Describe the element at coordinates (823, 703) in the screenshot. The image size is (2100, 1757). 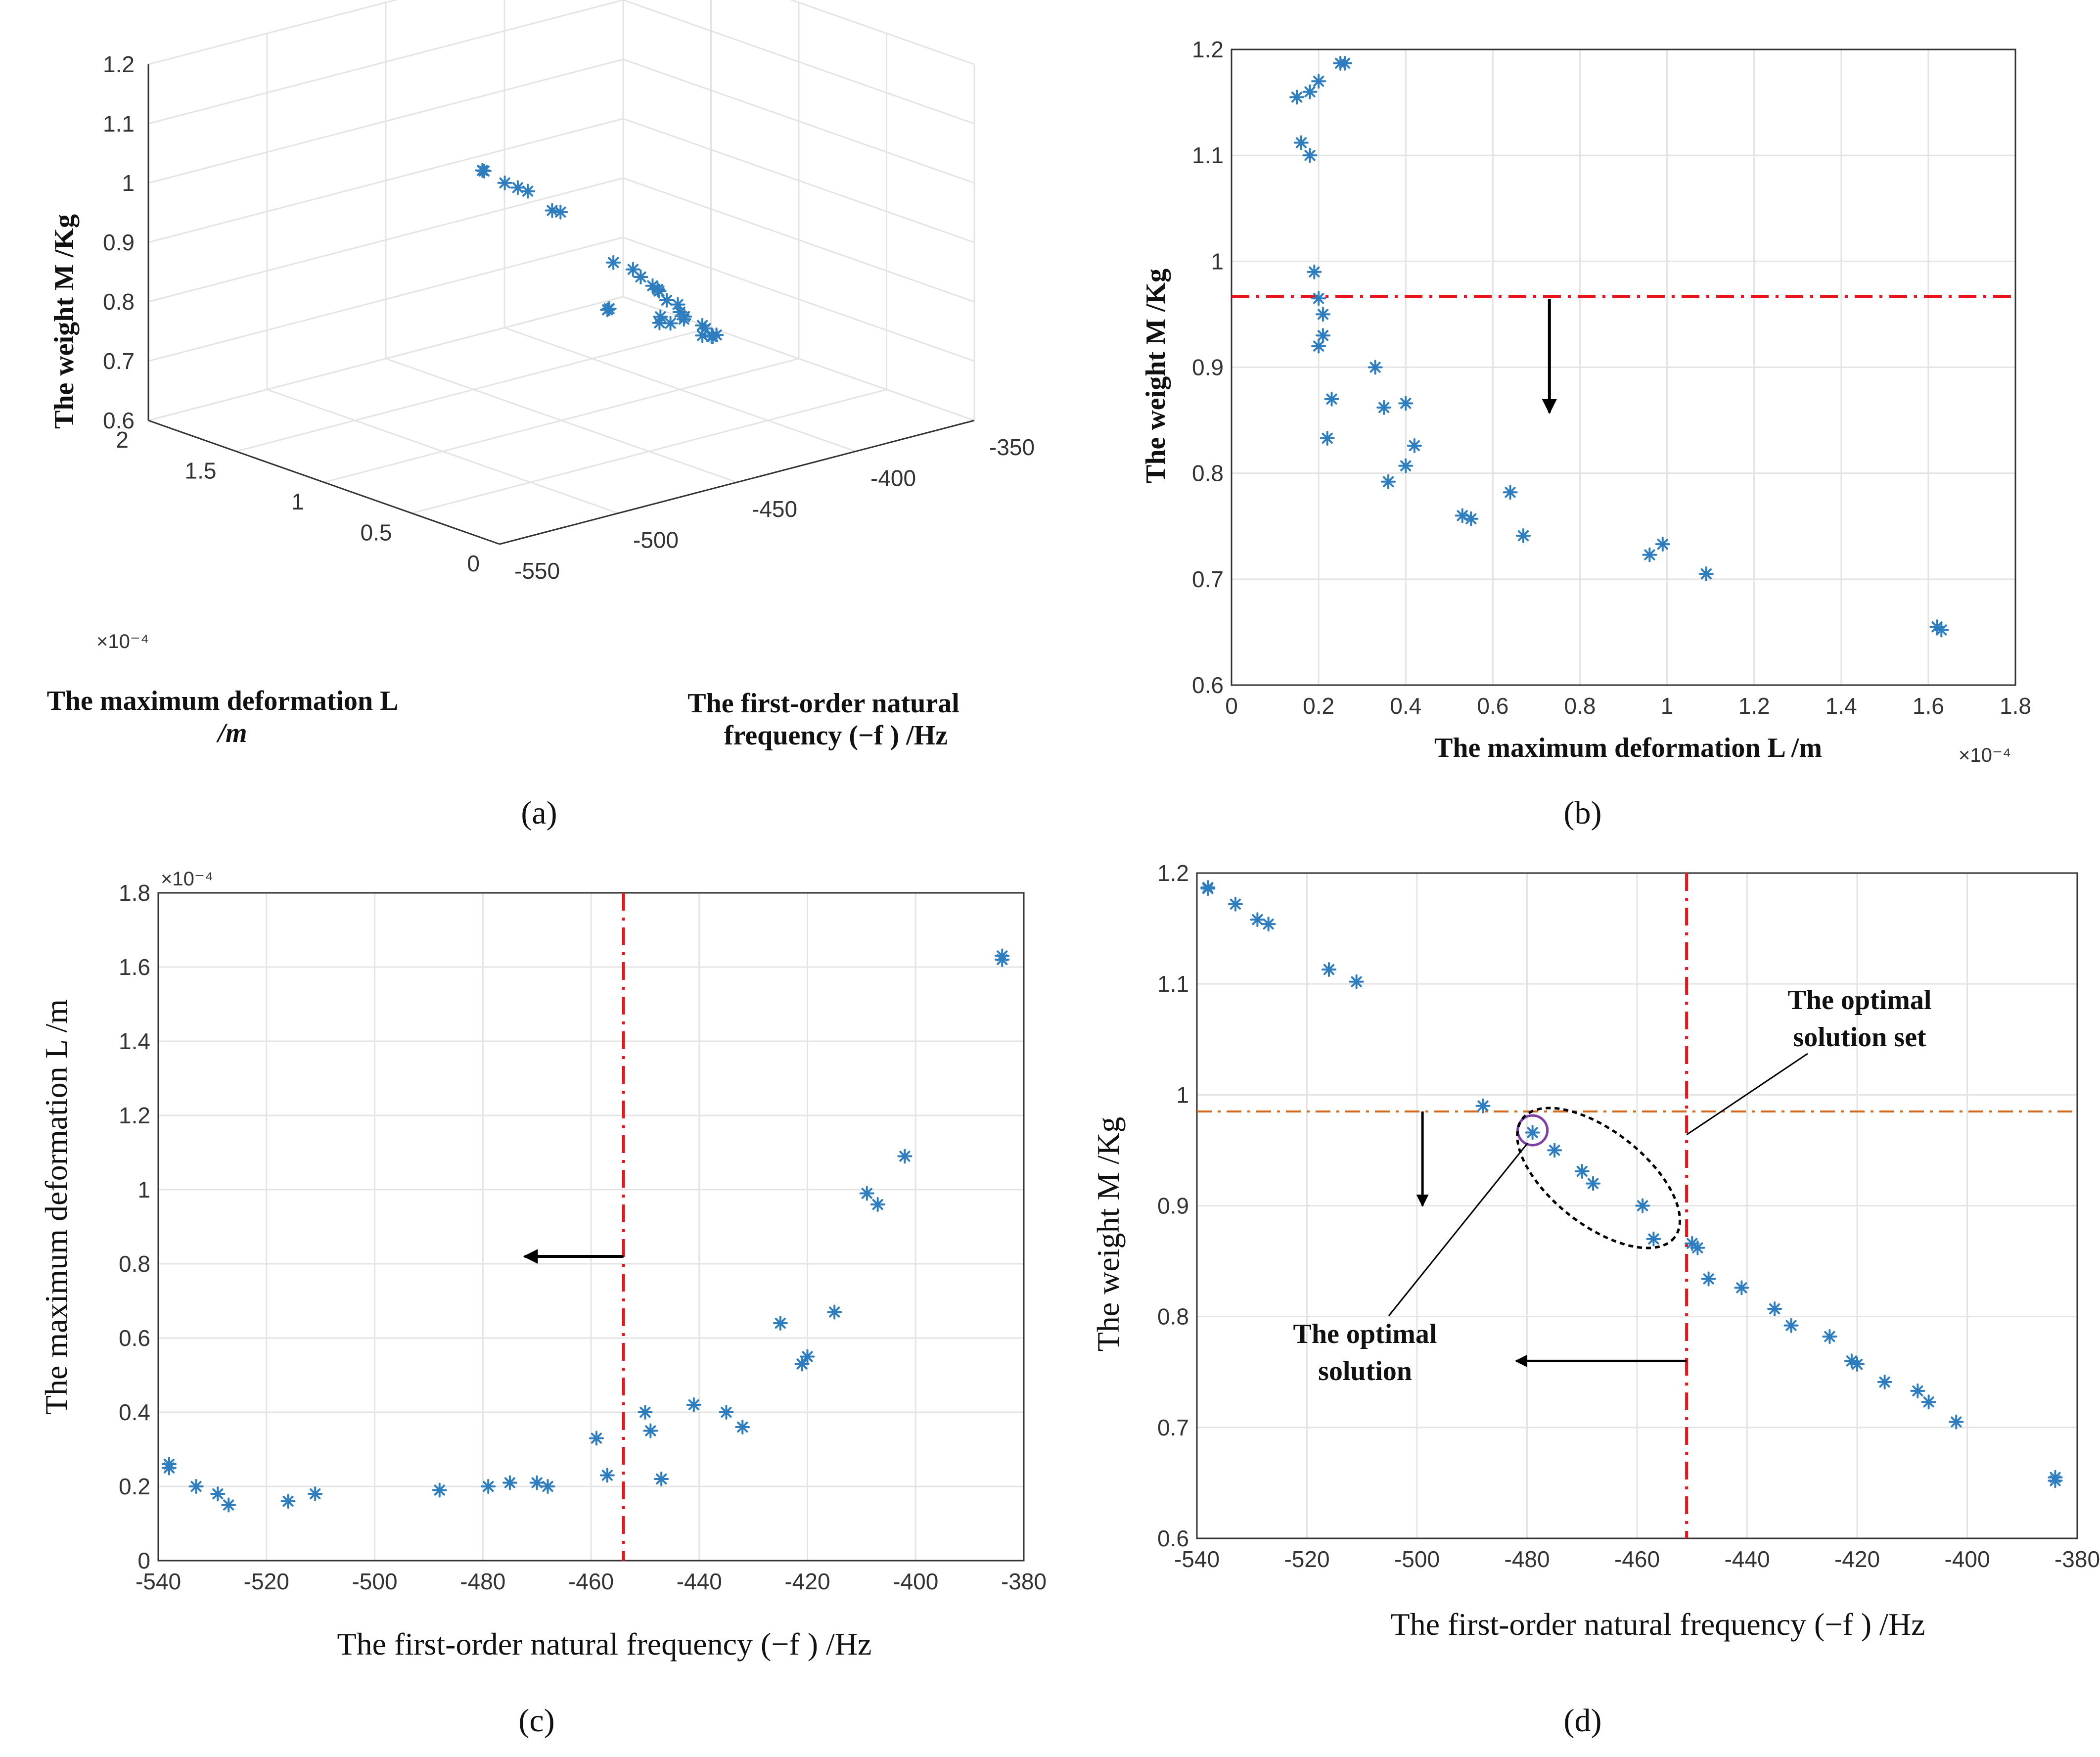
I see `panel-a-xlabel-line1: The first-order natural` at that location.